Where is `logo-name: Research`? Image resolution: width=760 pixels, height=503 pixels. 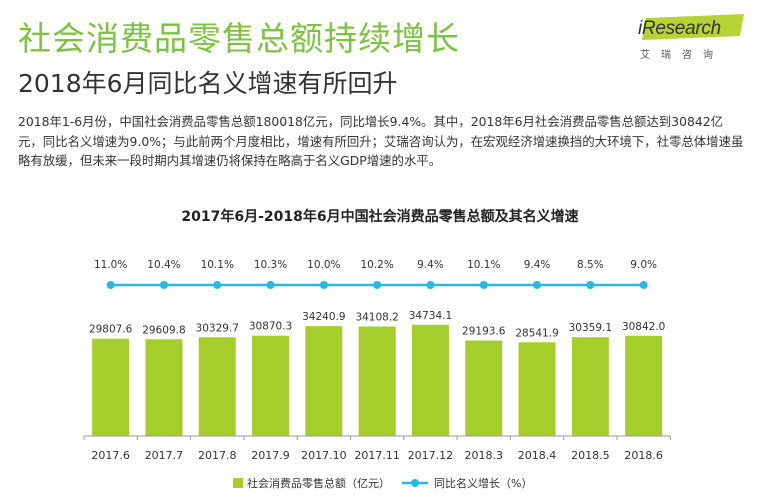 logo-name: Research is located at coordinates (681, 28).